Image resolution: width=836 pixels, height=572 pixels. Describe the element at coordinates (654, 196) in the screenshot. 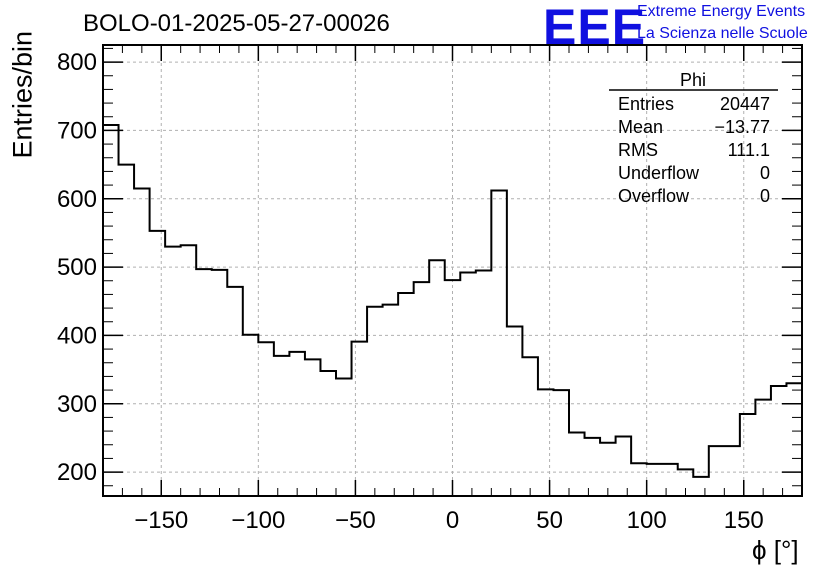

I see `stats-label: Overflow` at that location.